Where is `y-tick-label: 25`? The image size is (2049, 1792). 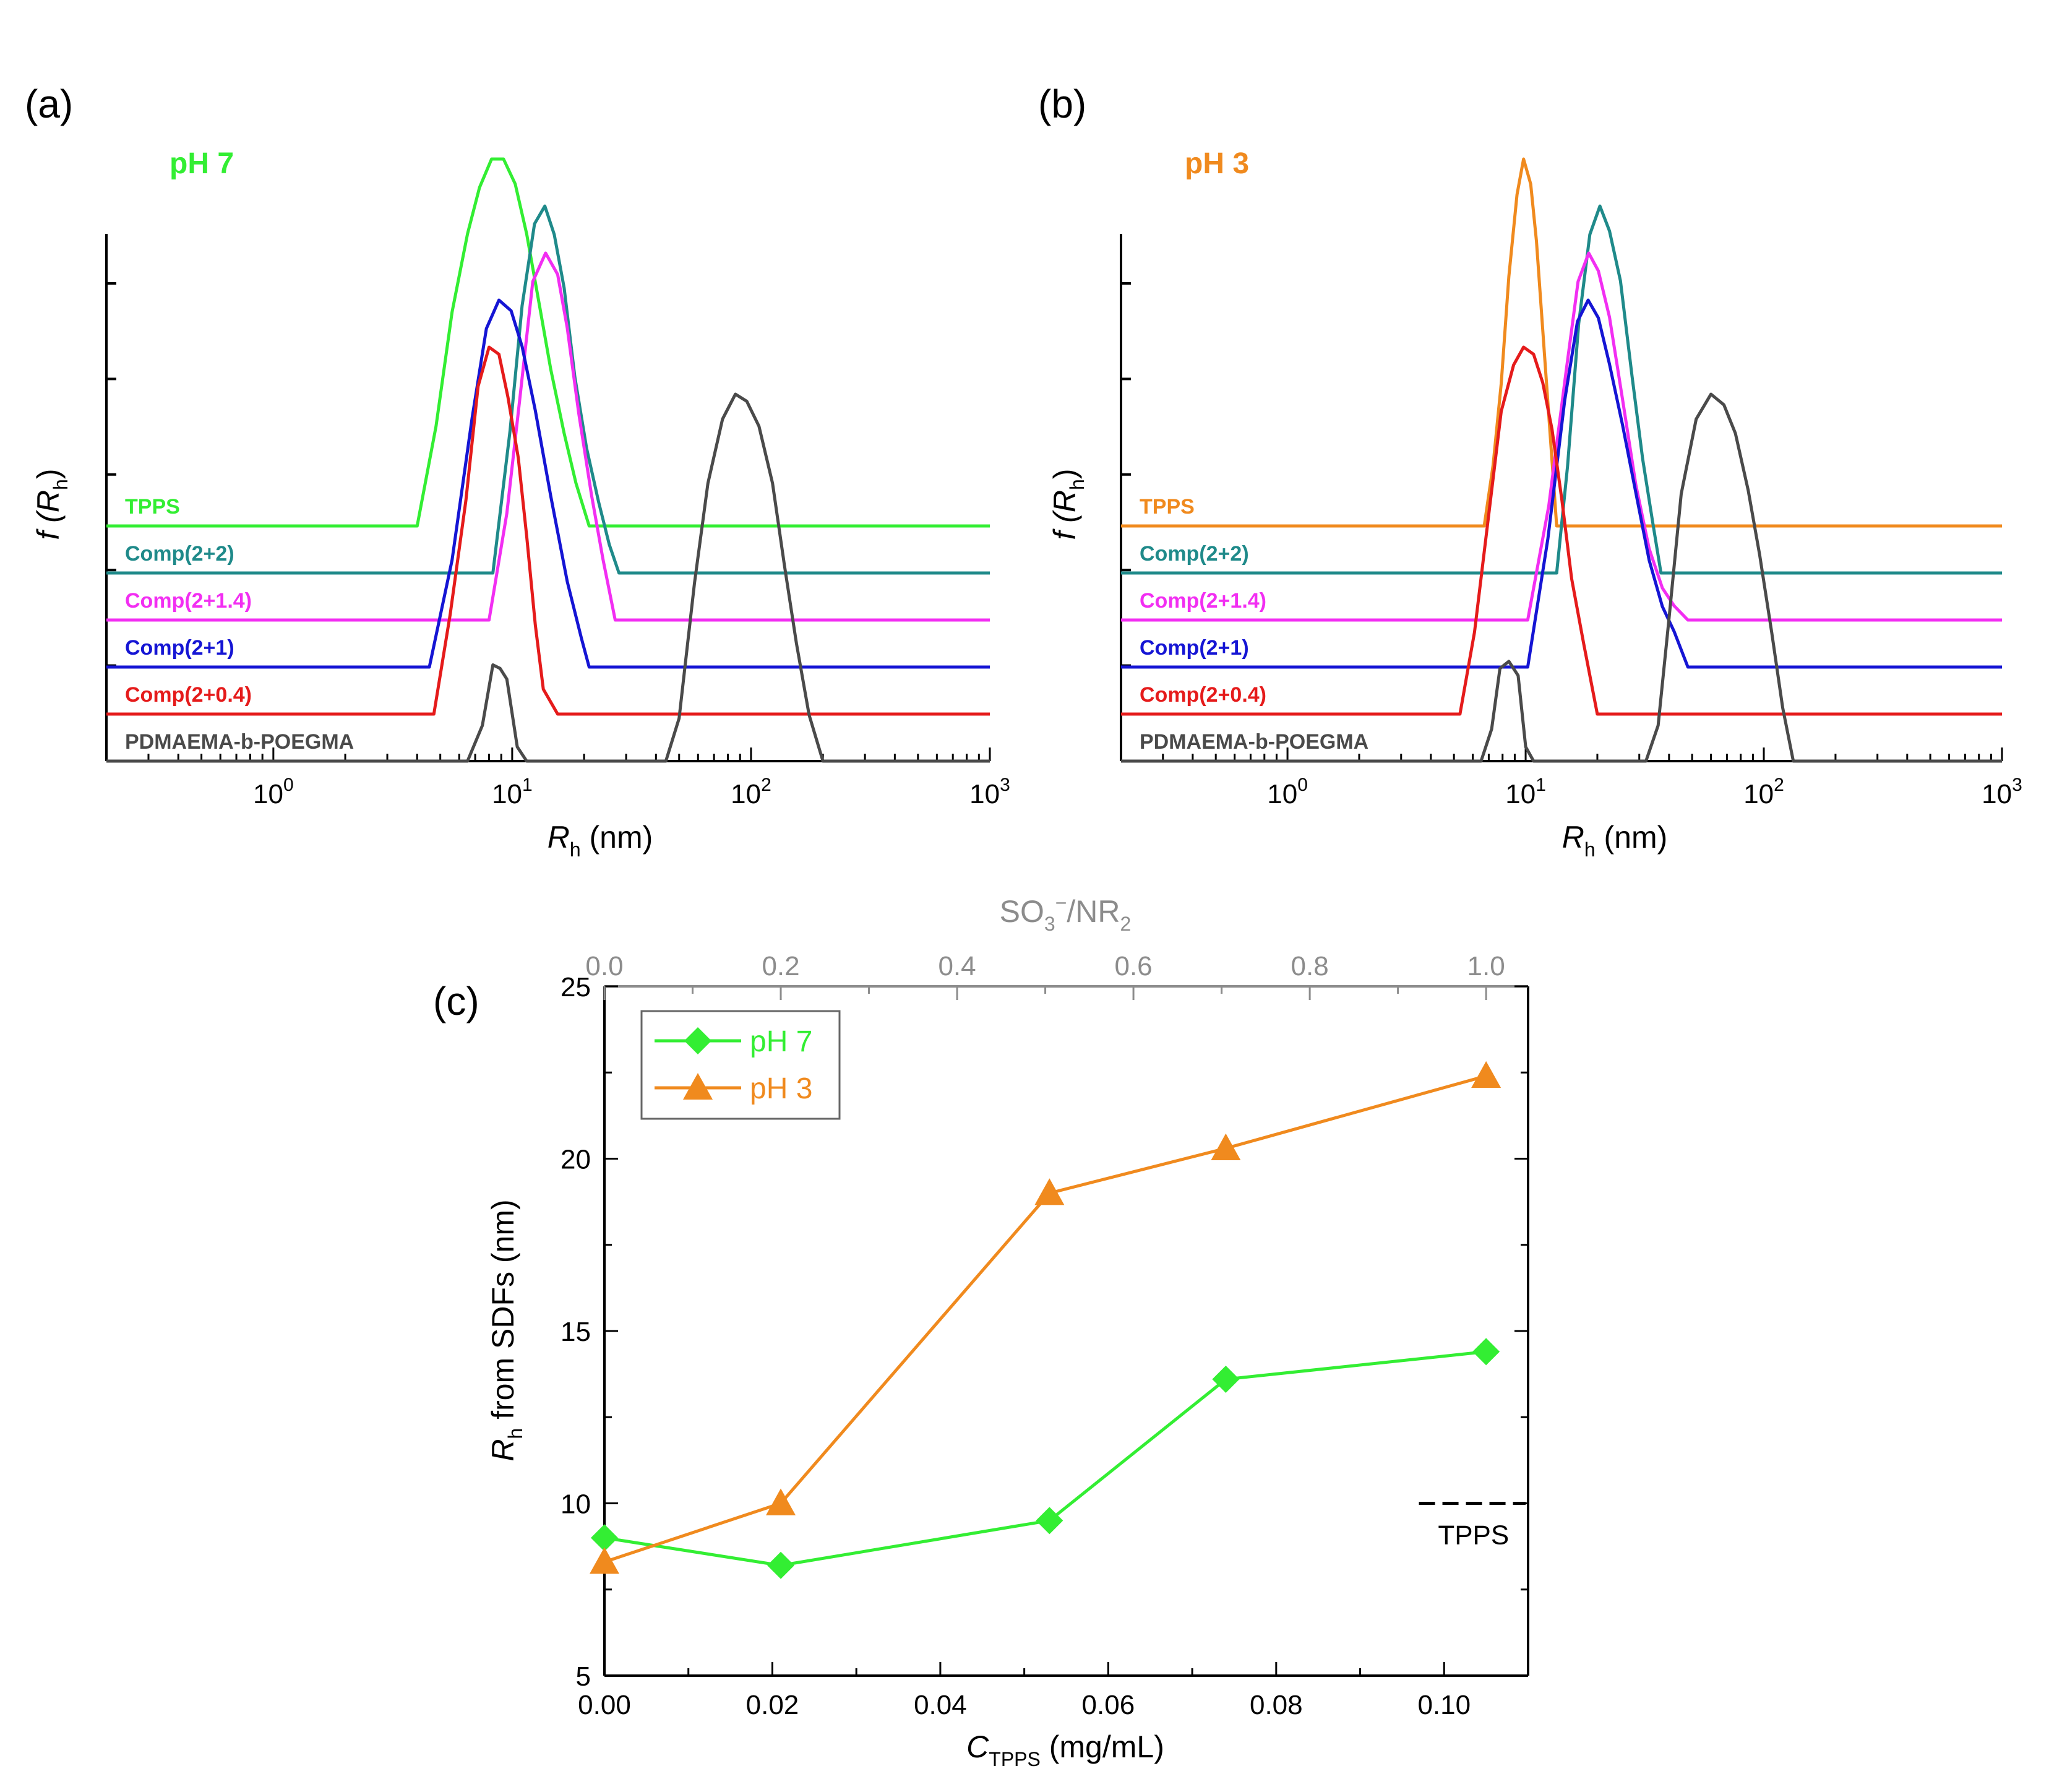 y-tick-label: 25 is located at coordinates (576, 987).